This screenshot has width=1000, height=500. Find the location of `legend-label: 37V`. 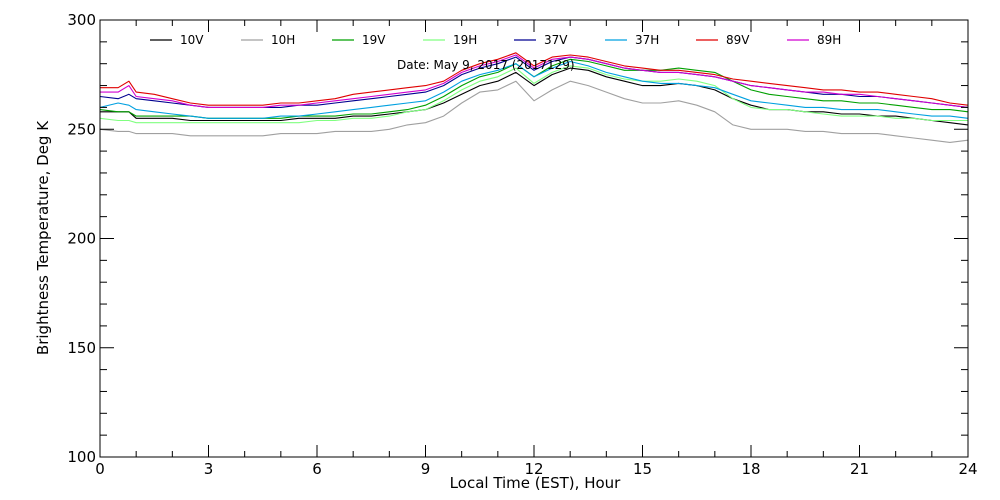

legend-label: 37V is located at coordinates (556, 40).